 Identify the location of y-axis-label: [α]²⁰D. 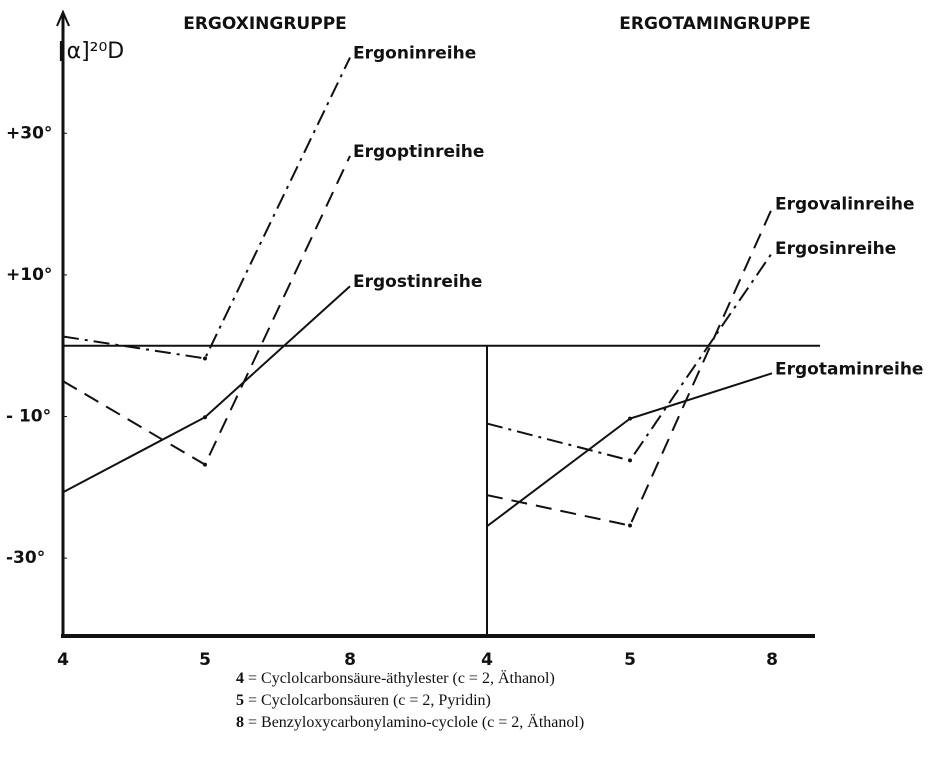
(91, 51).